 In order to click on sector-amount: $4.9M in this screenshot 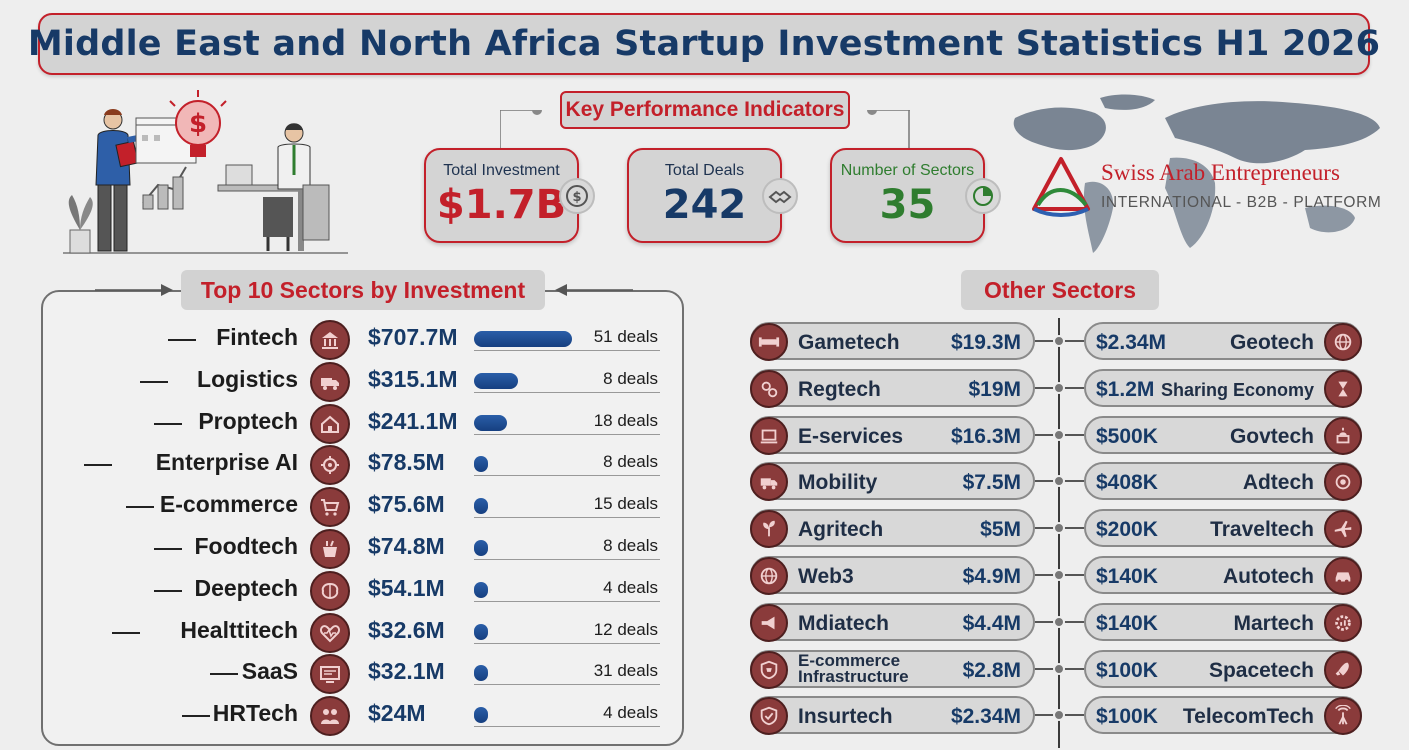, I will do `click(991, 576)`.